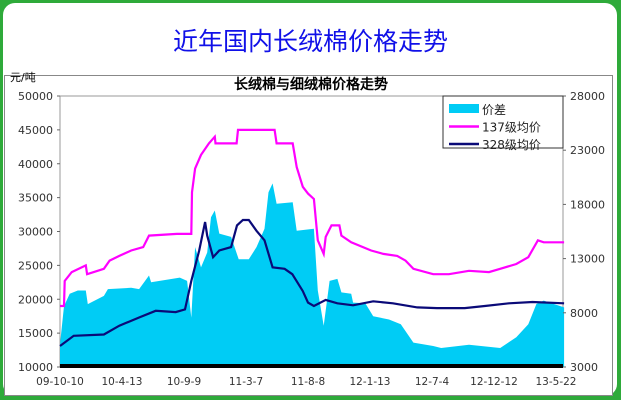 The image size is (621, 400). I want to click on x-tick-label: 12-12-12, so click(494, 382).